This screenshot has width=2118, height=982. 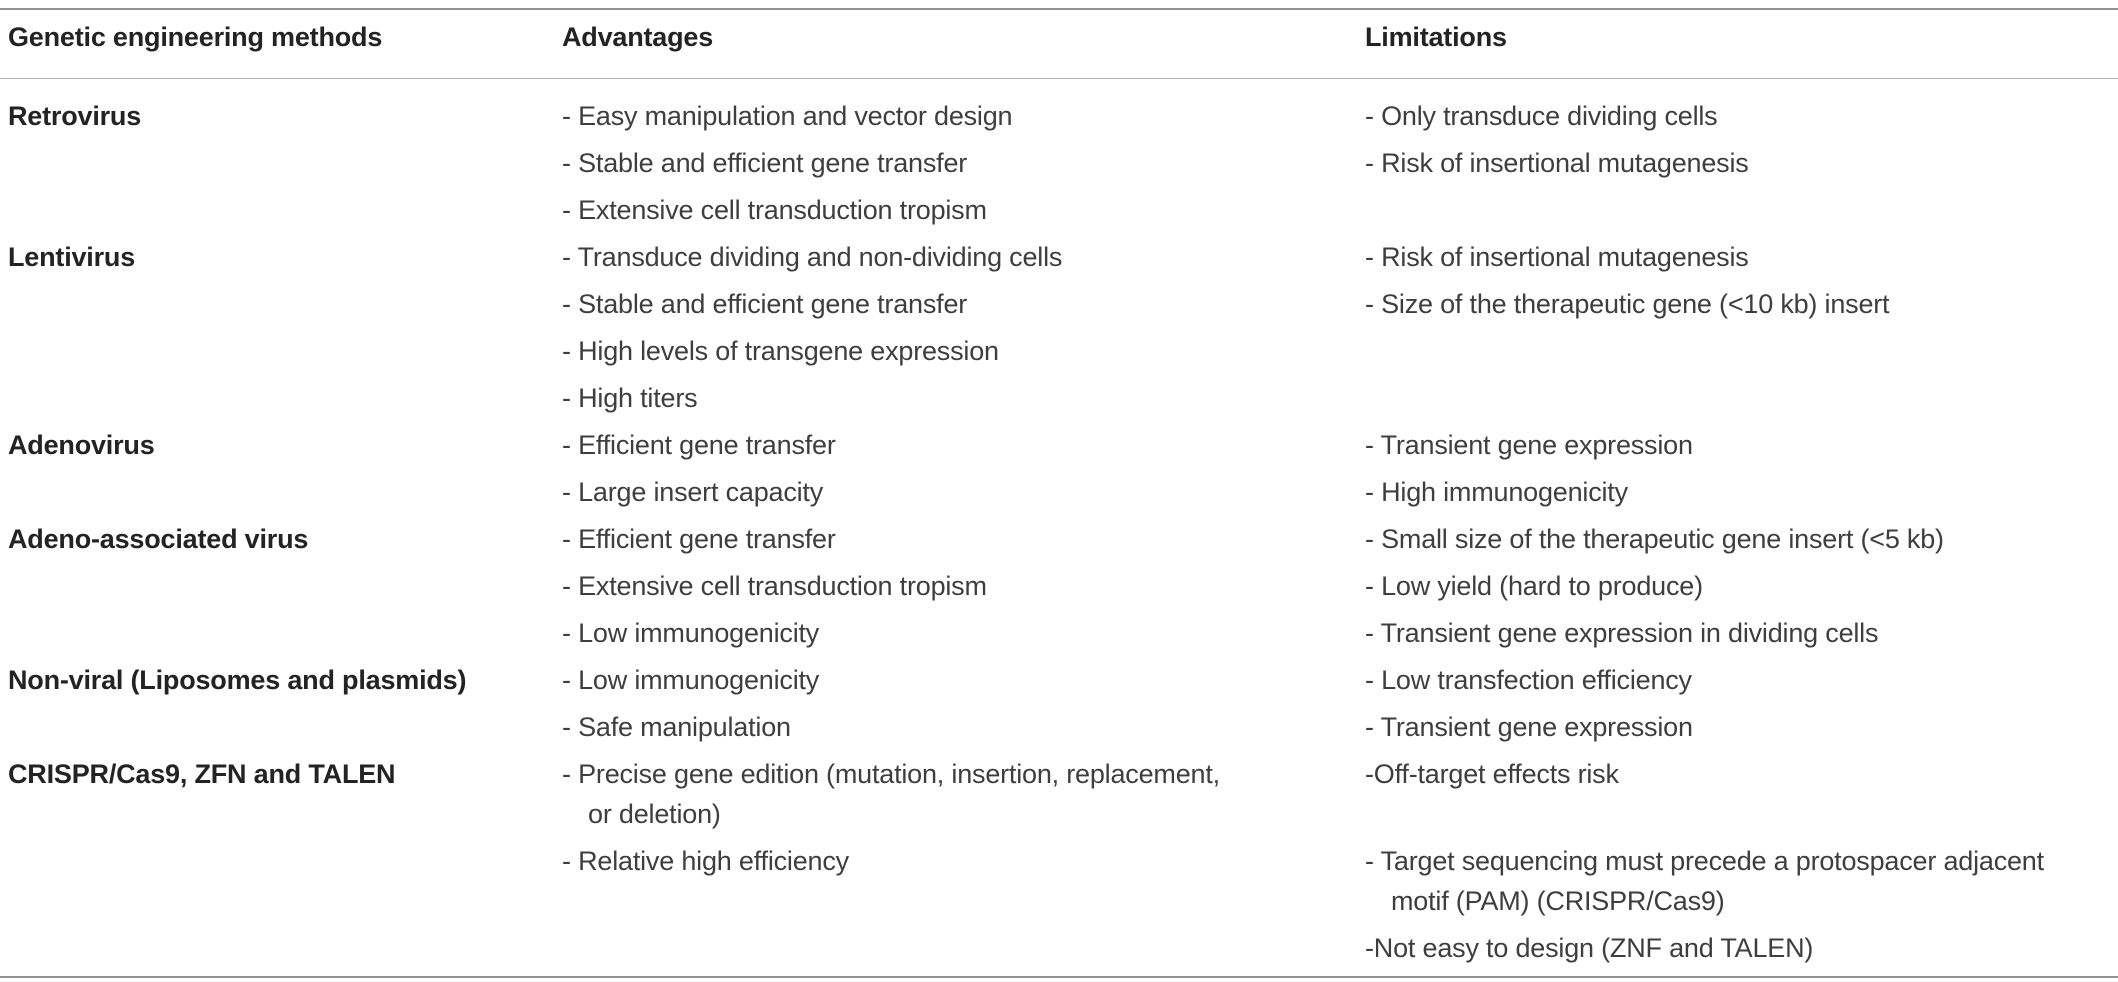 What do you see at coordinates (281, 542) in the screenshot?
I see `method-cell: Adeno-associated virus` at bounding box center [281, 542].